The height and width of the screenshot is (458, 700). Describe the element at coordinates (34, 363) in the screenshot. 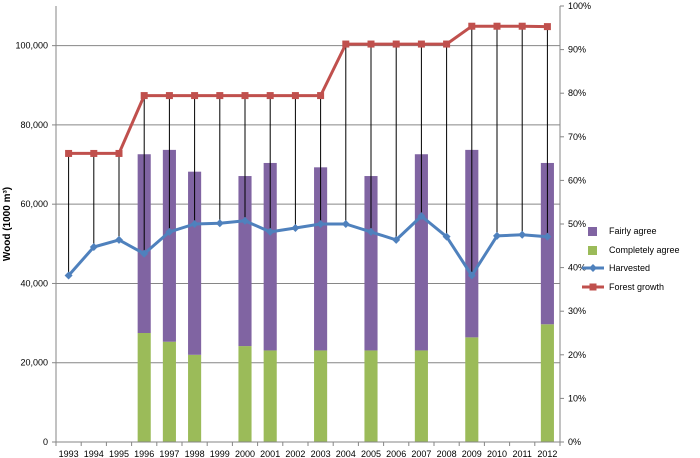

I see `y-tick-label: 20,000` at that location.